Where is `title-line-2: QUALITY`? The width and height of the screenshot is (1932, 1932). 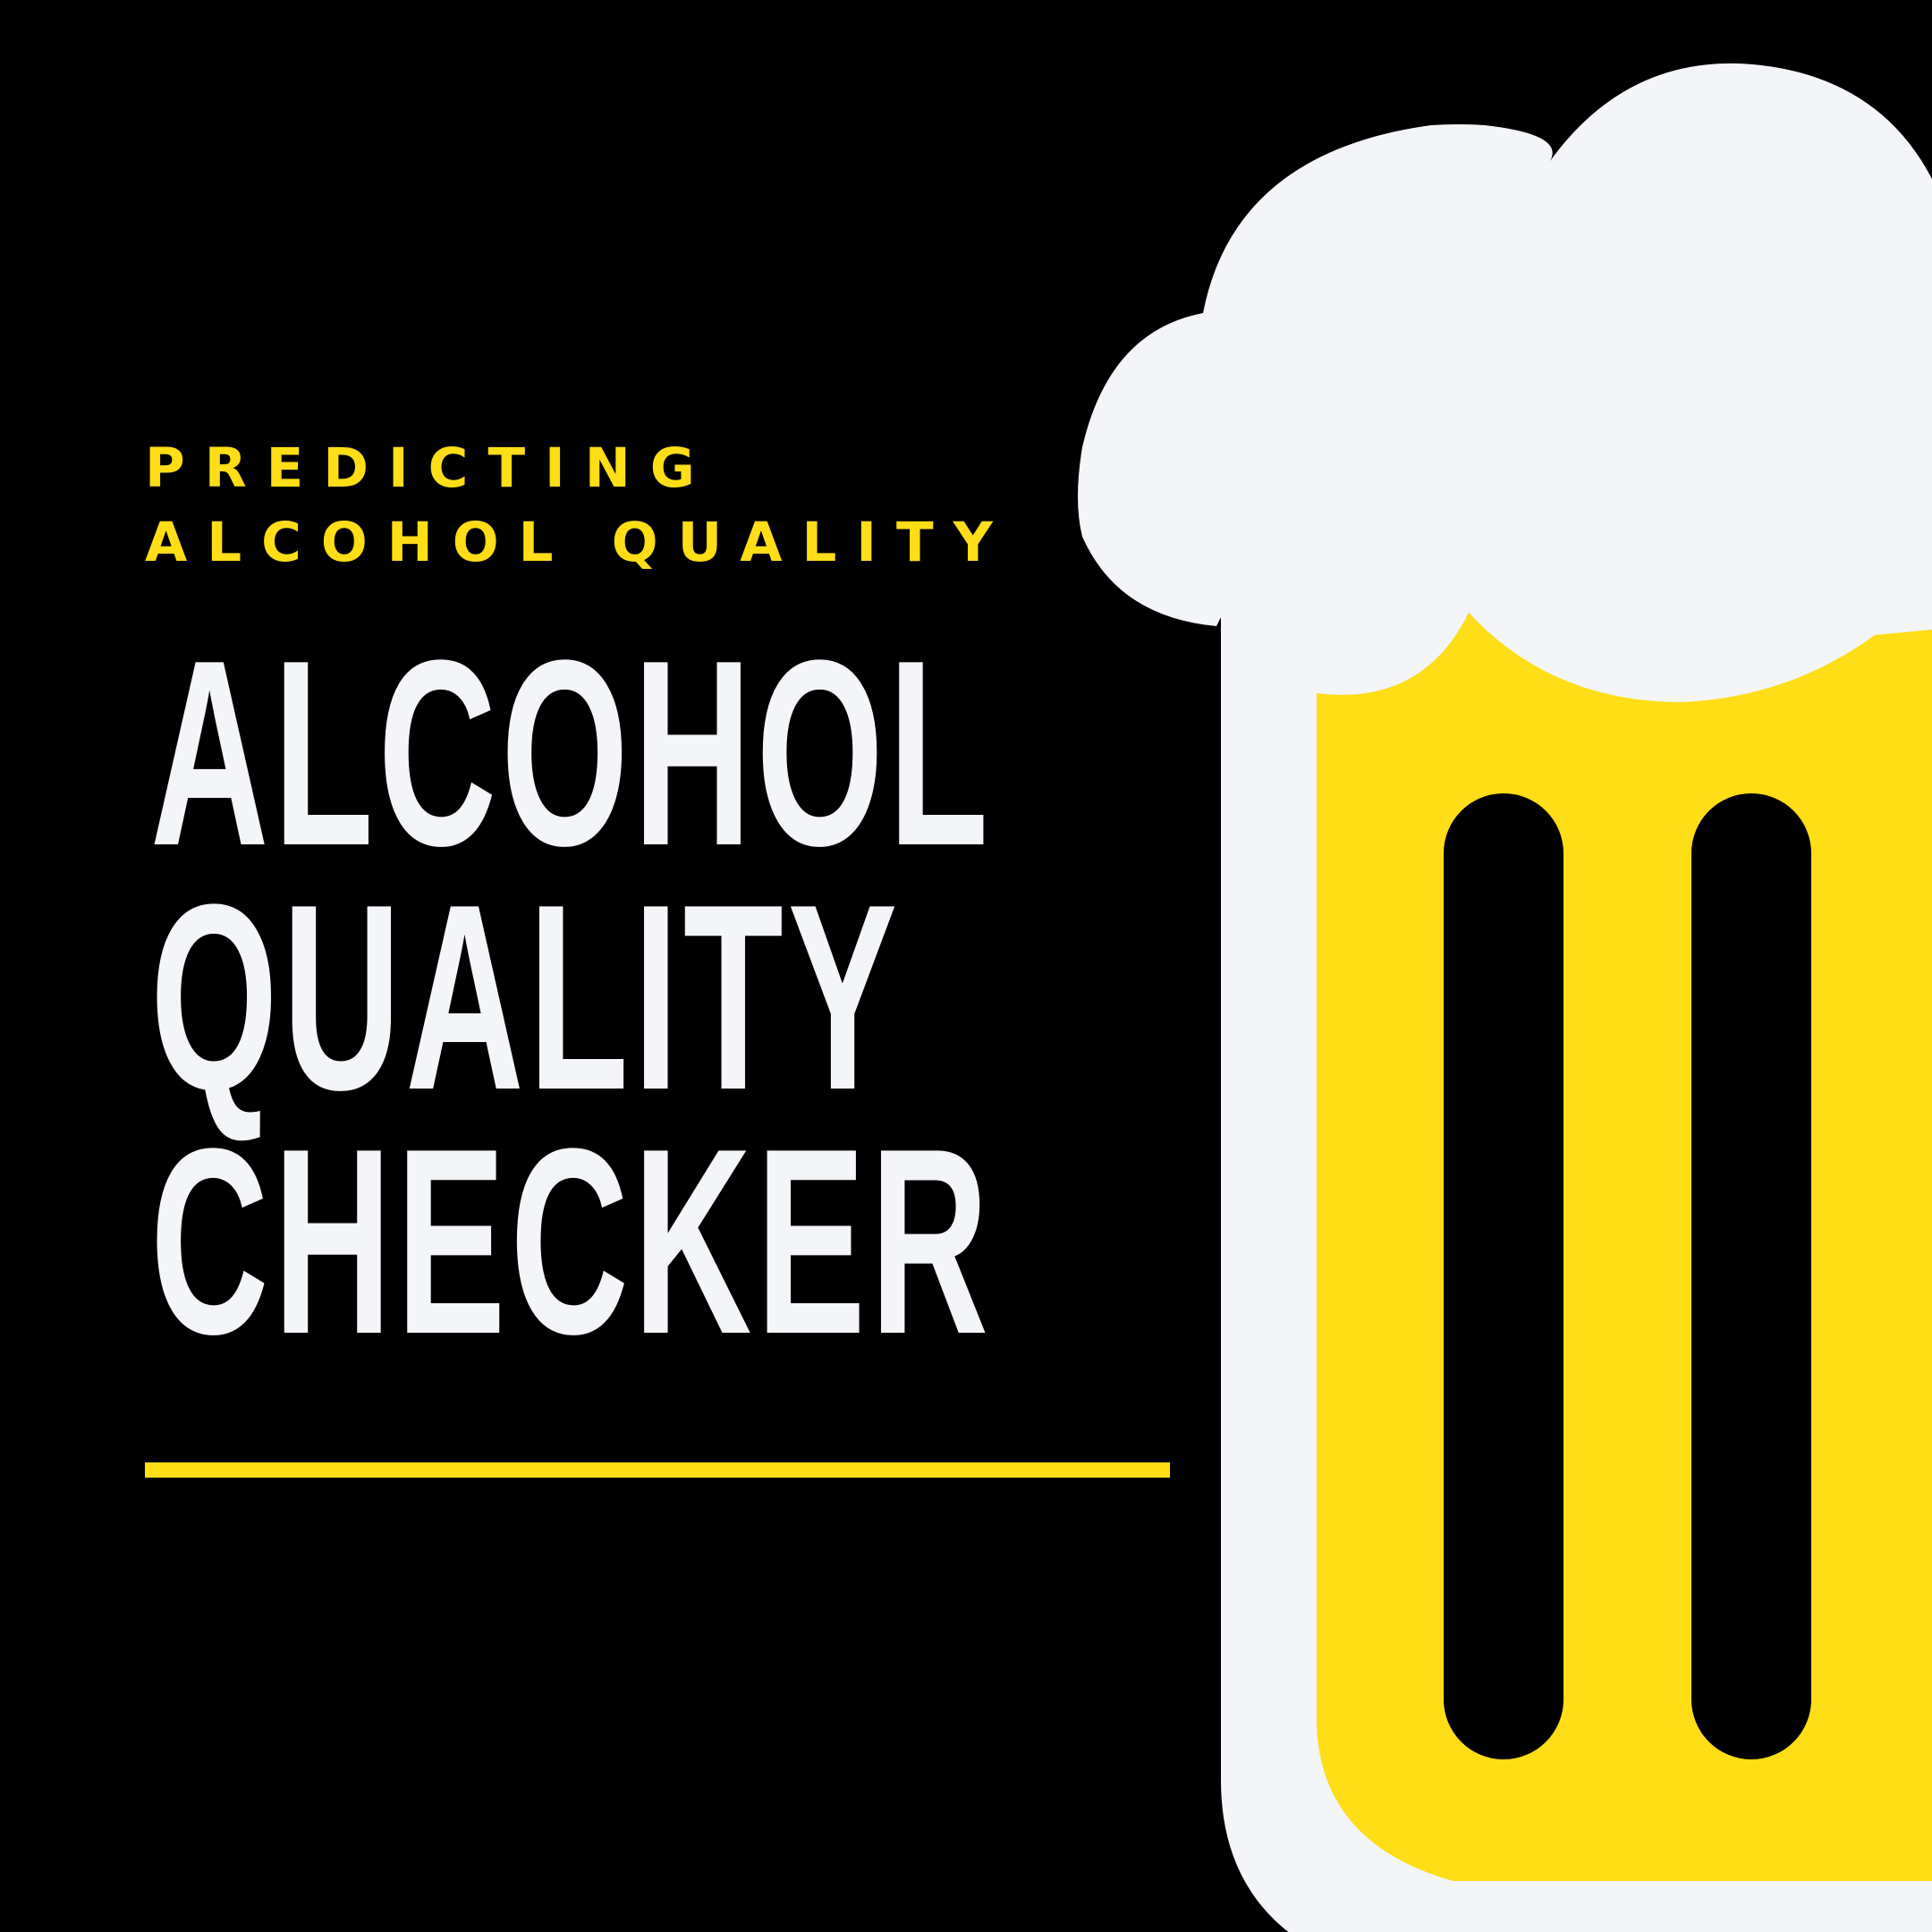
title-line-2: QUALITY is located at coordinates (526, 997).